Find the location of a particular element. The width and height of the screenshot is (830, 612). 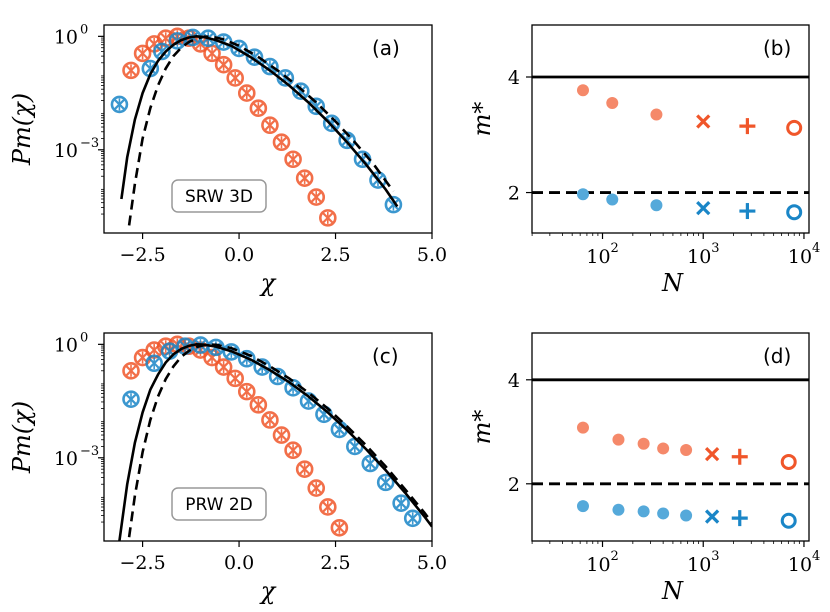

xtick-exp: 2 is located at coordinates (615, 556).